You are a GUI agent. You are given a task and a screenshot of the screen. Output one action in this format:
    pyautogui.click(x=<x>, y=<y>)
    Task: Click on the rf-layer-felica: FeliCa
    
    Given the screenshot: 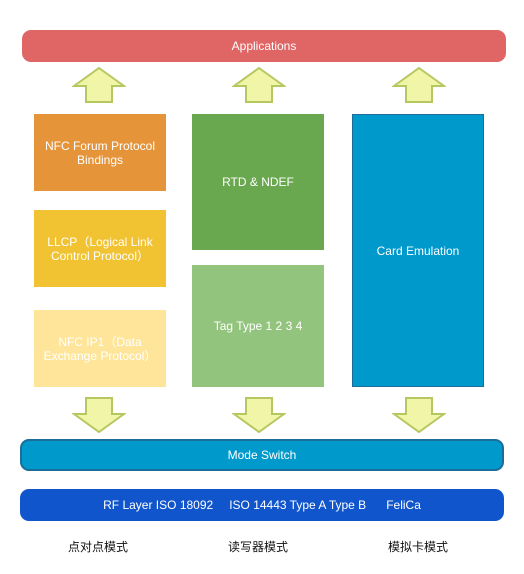 What is the action you would take?
    pyautogui.click(x=403, y=505)
    